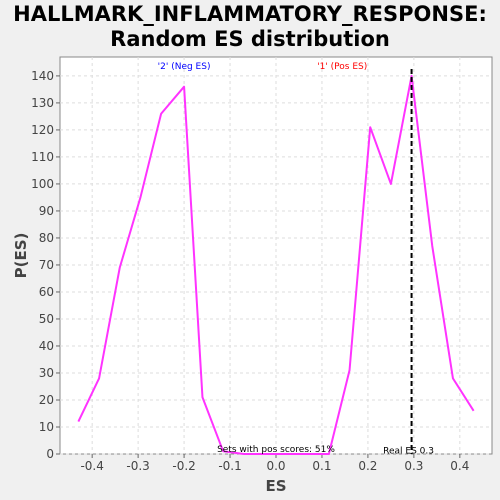 Image resolution: width=500 pixels, height=500 pixels. Describe the element at coordinates (42, 184) in the screenshot. I see `y-tick-label: 100` at that location.